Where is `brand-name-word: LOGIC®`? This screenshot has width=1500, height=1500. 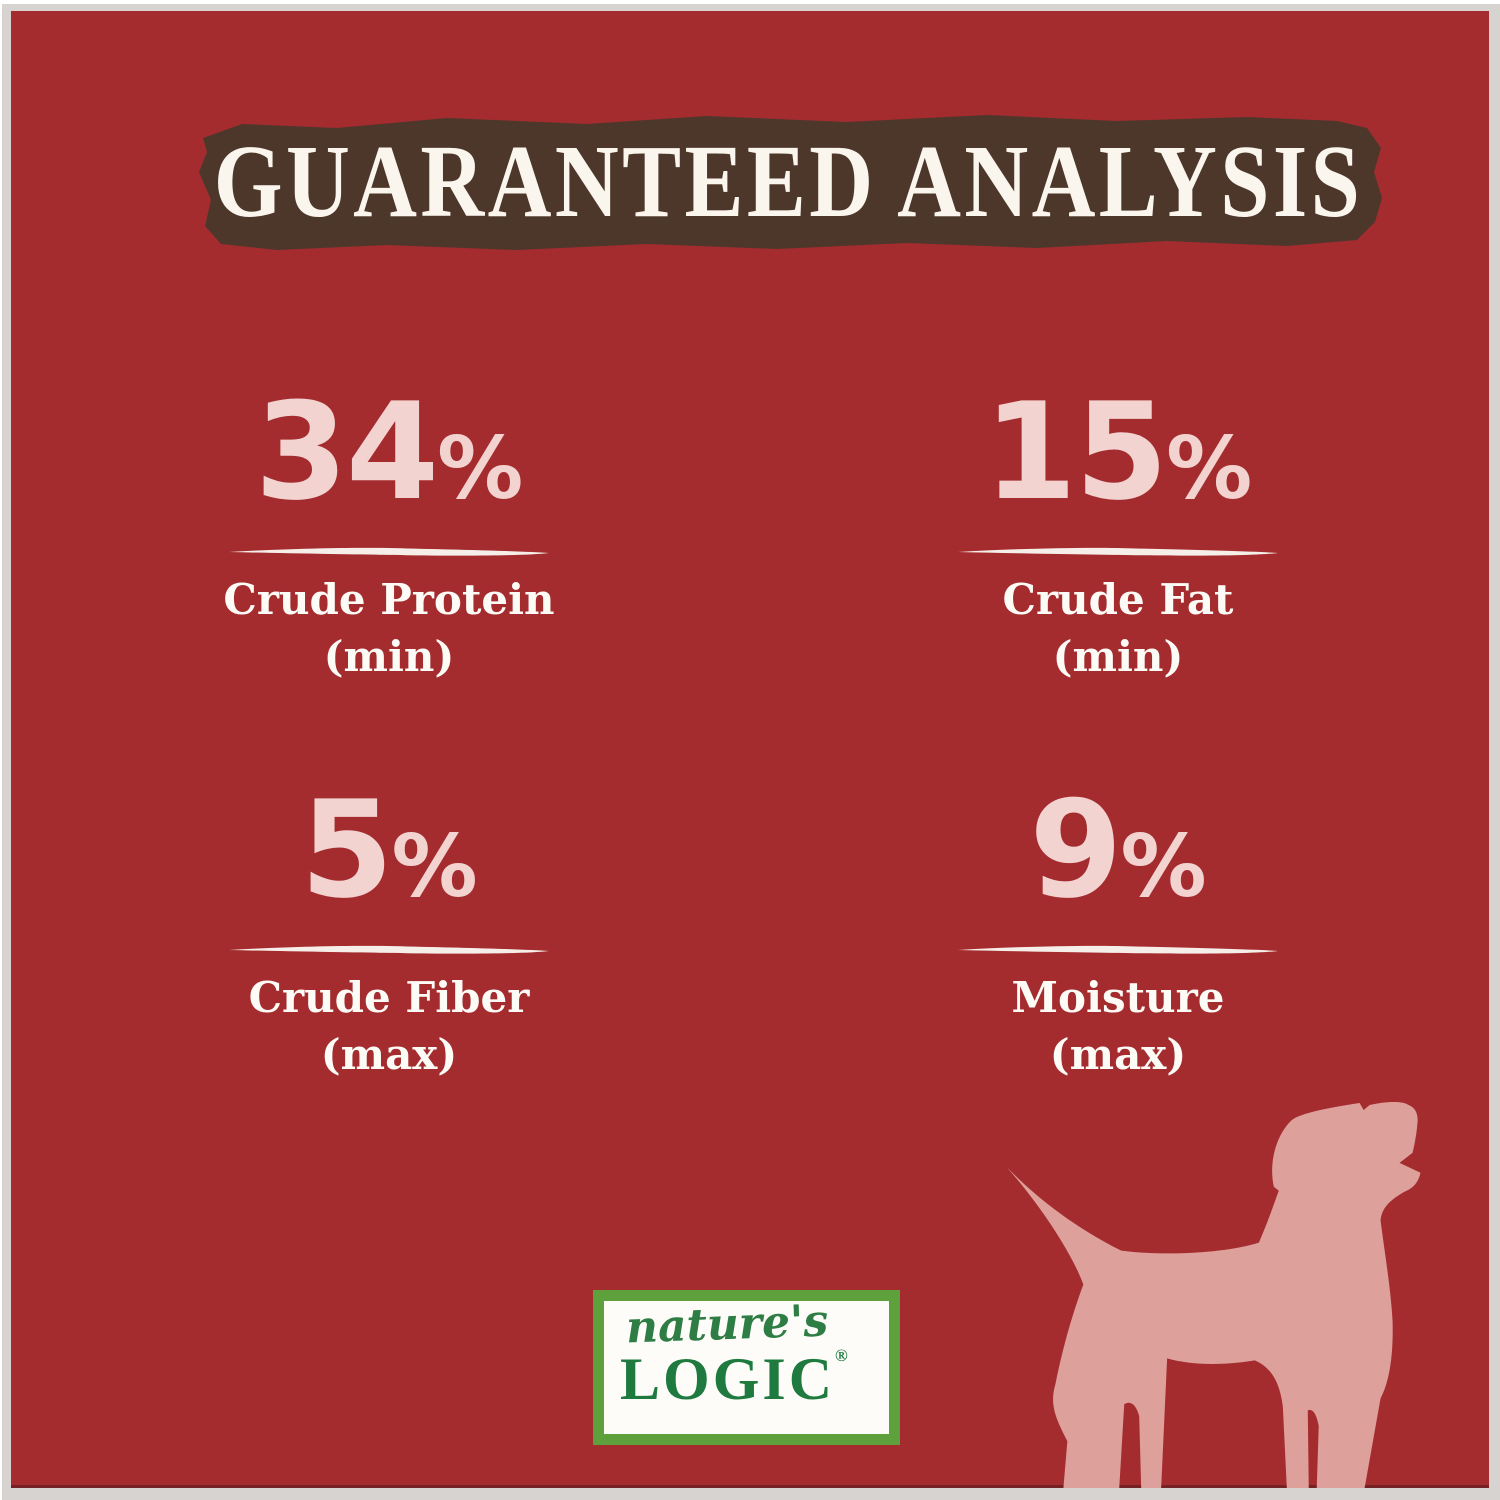 brand-name-word: LOGIC® is located at coordinates (734, 1378).